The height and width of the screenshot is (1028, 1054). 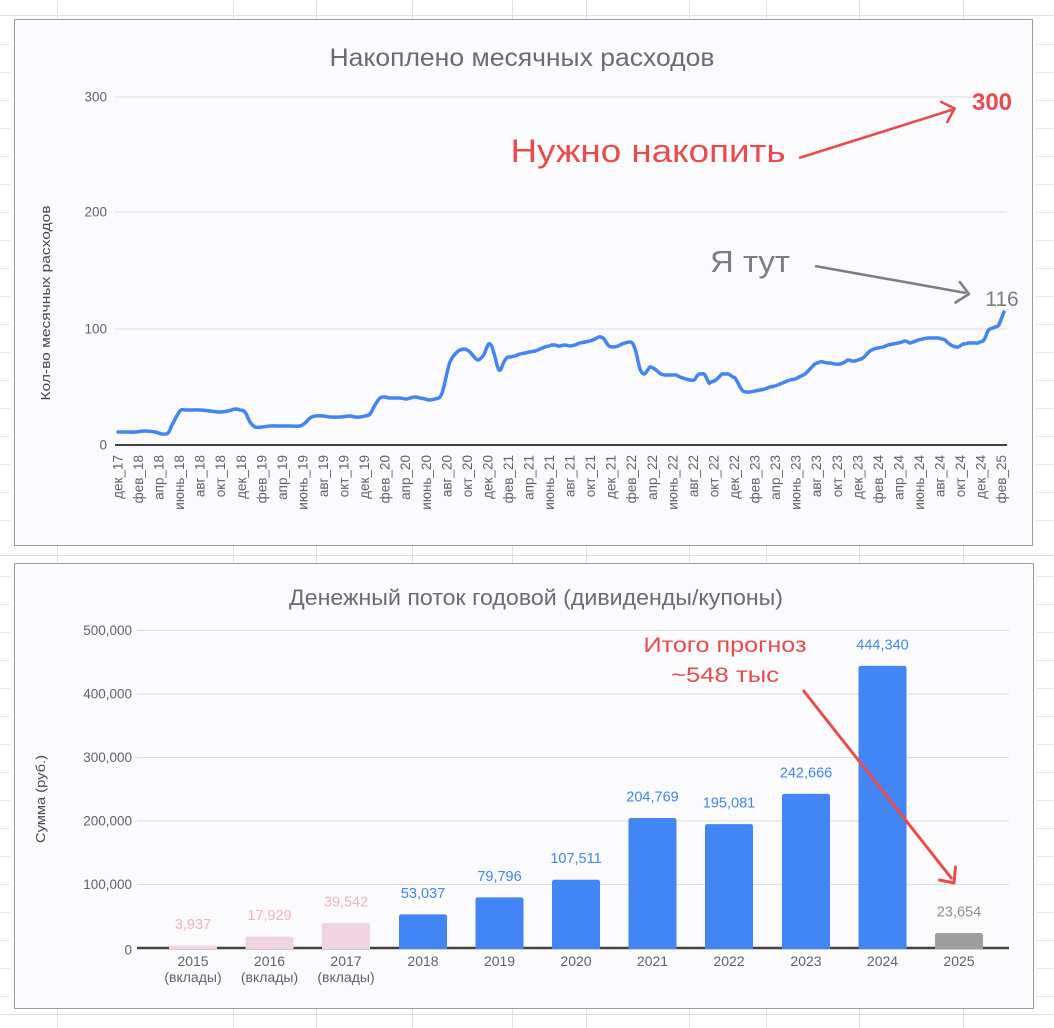 What do you see at coordinates (200, 476) in the screenshot?
I see `svg-text: авг_18` at bounding box center [200, 476].